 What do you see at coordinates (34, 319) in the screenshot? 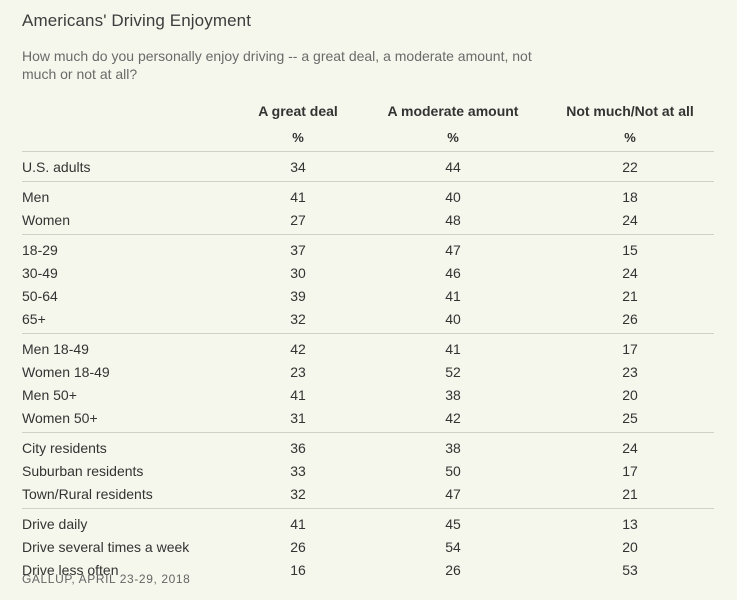
I see `row-label: 65+` at bounding box center [34, 319].